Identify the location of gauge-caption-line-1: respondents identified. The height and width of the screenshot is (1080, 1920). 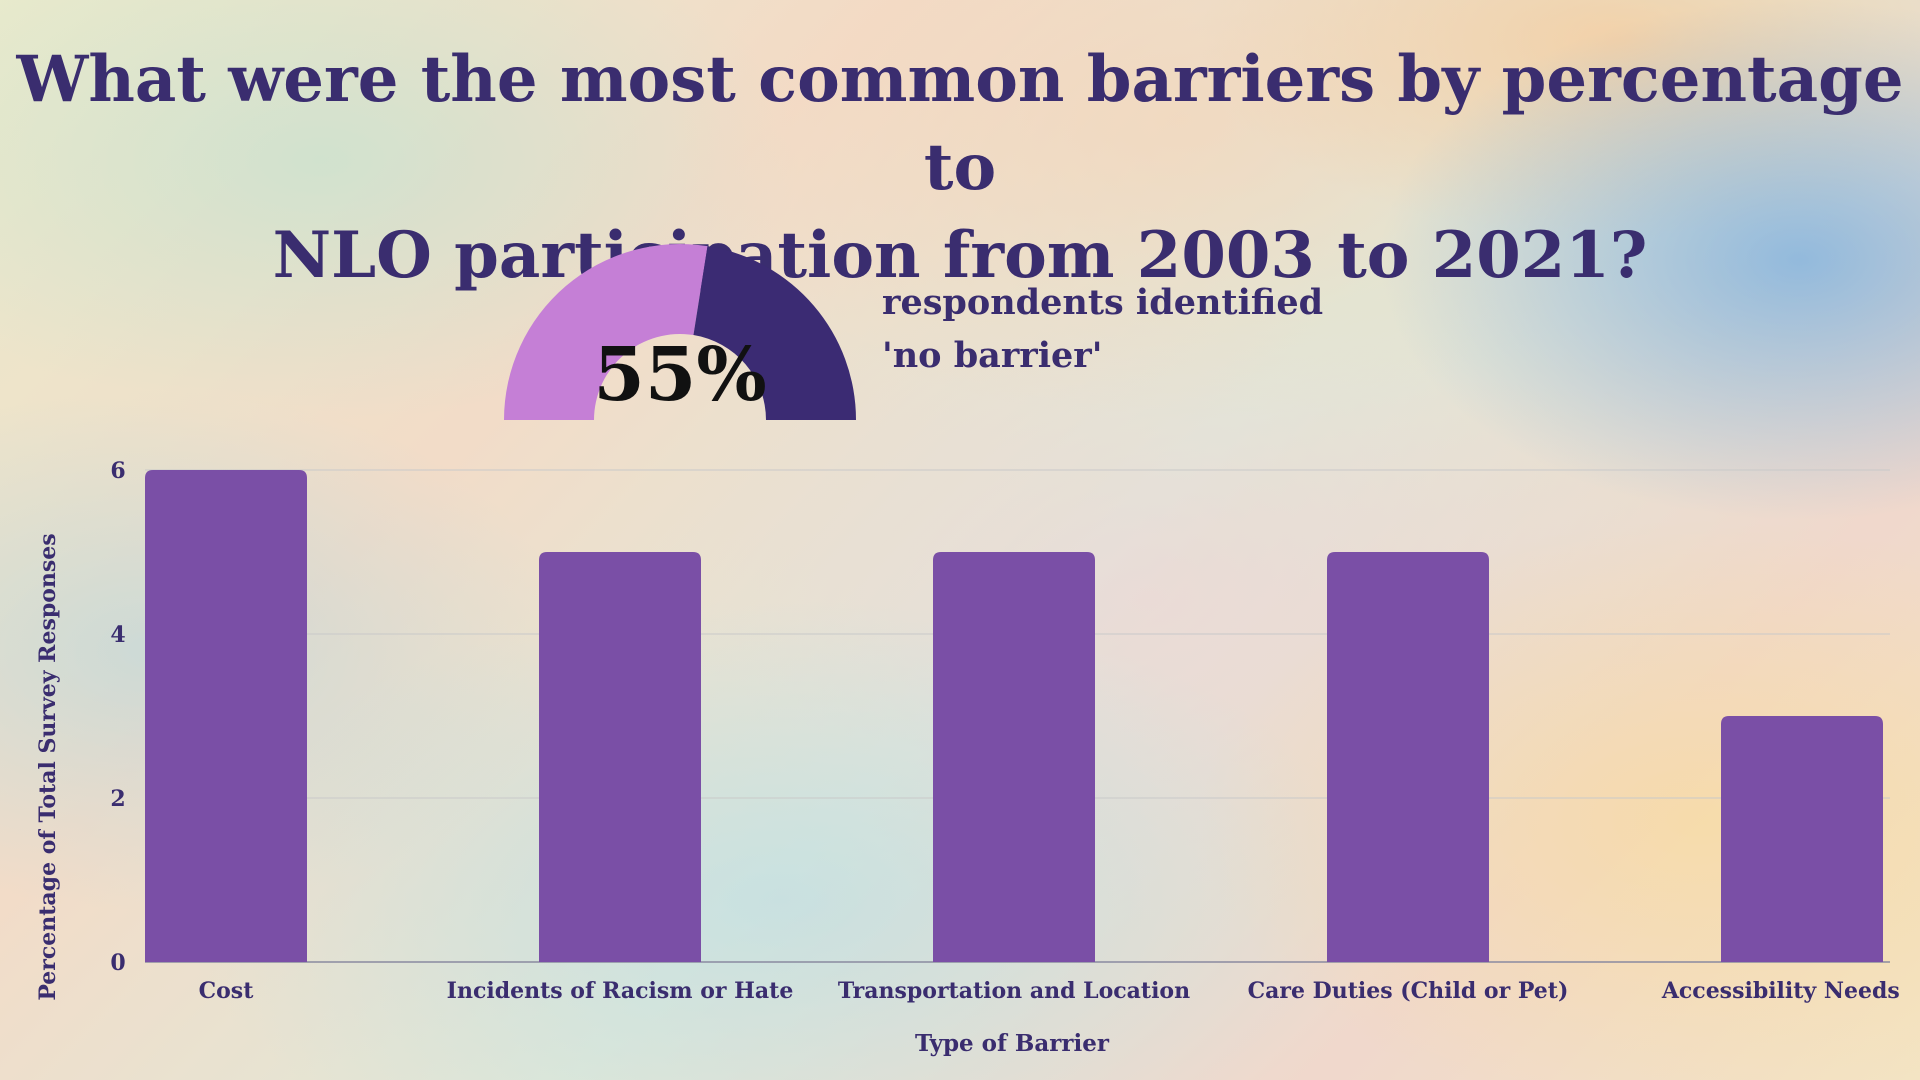
(1103, 302).